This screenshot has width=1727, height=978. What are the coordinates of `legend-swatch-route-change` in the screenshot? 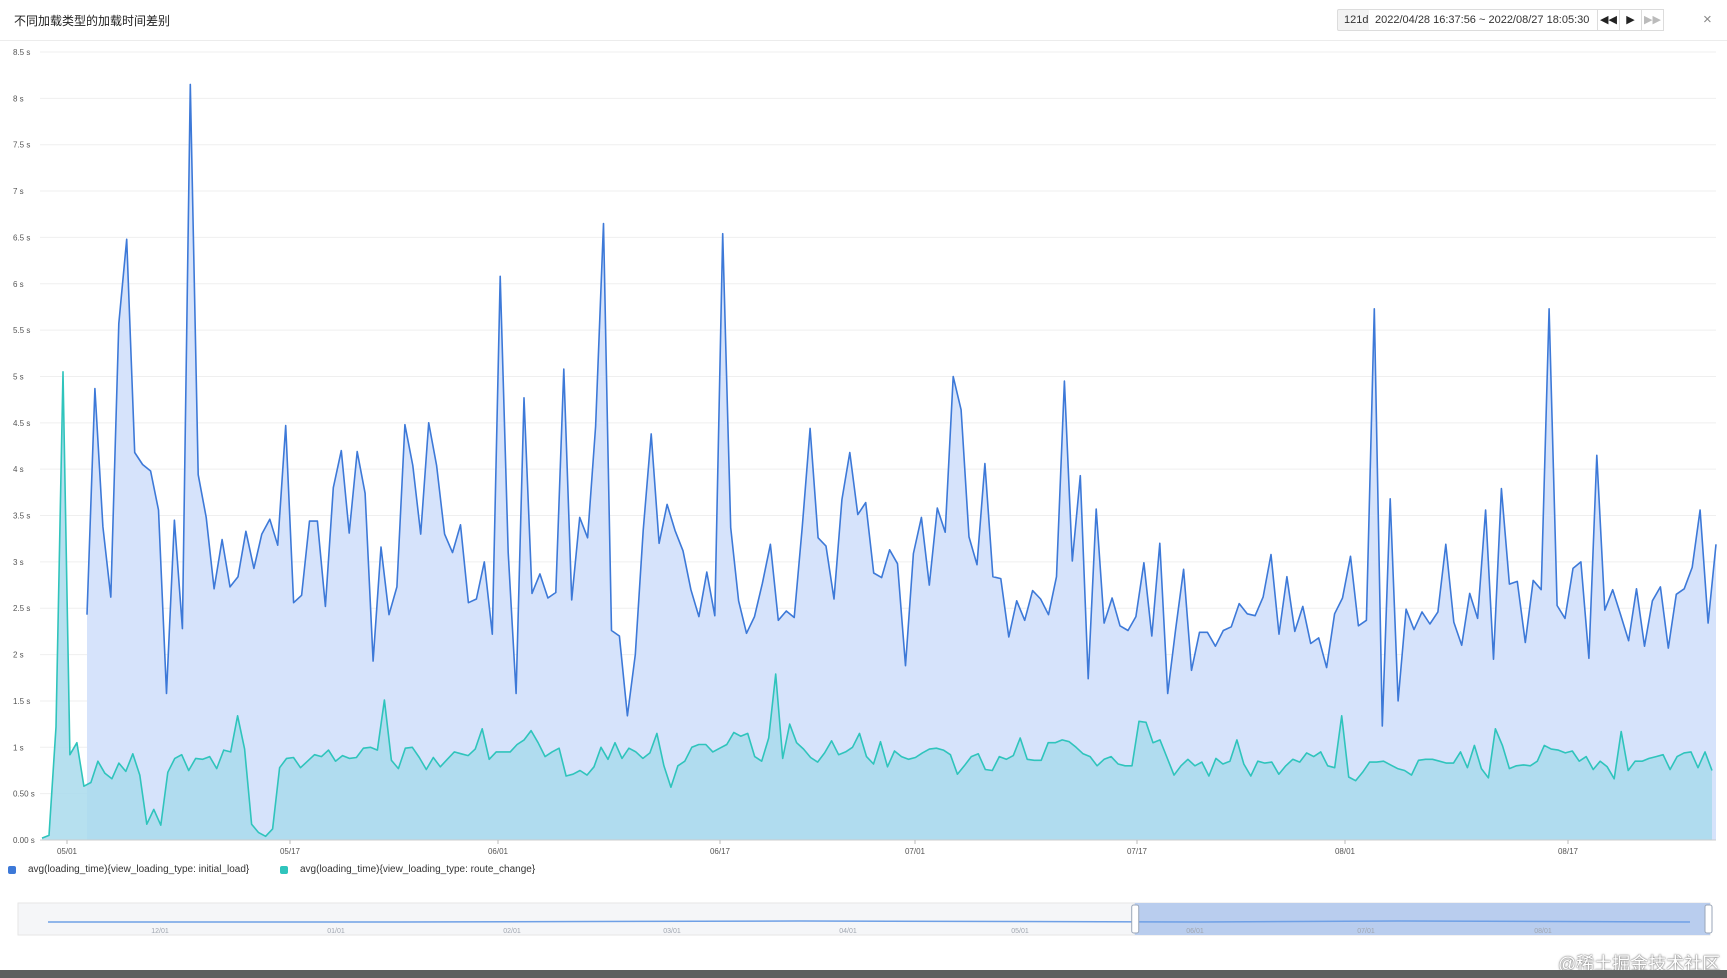 It's located at (284, 869).